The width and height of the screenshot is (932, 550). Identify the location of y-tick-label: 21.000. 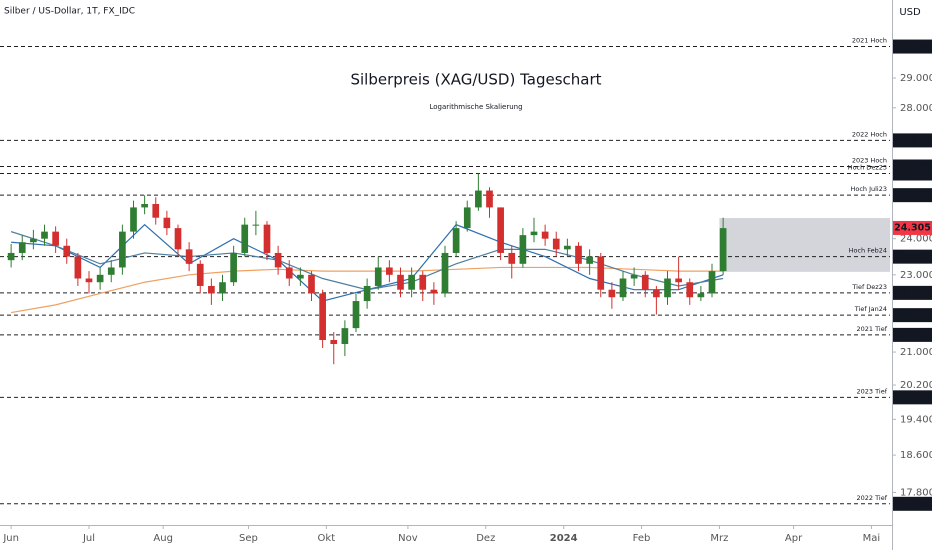
(916, 352).